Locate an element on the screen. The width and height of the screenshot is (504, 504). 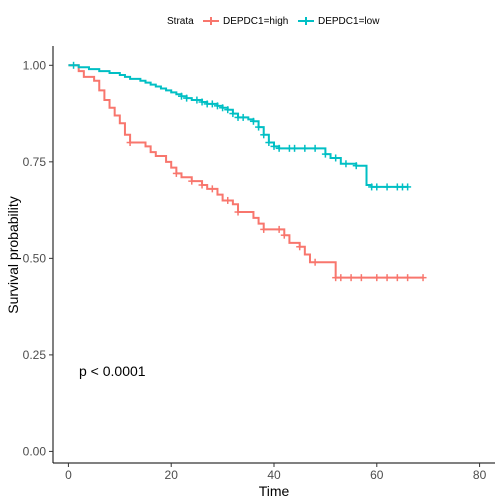
x-axis-title: Time is located at coordinates (274, 491).